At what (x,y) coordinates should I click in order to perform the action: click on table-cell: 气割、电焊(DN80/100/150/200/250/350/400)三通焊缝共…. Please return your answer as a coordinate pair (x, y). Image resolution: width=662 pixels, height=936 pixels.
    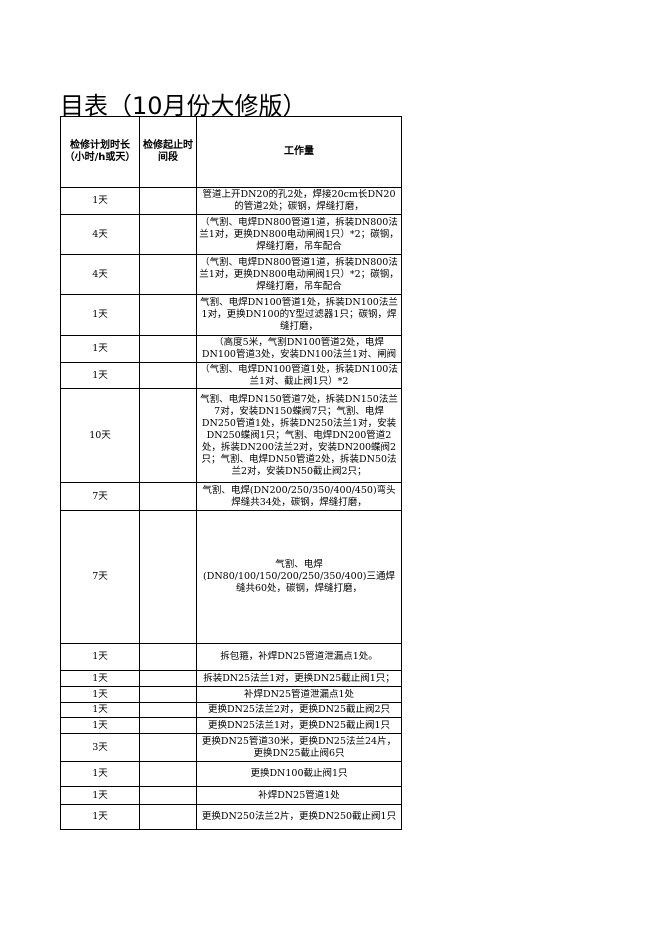
    Looking at the image, I should click on (299, 577).